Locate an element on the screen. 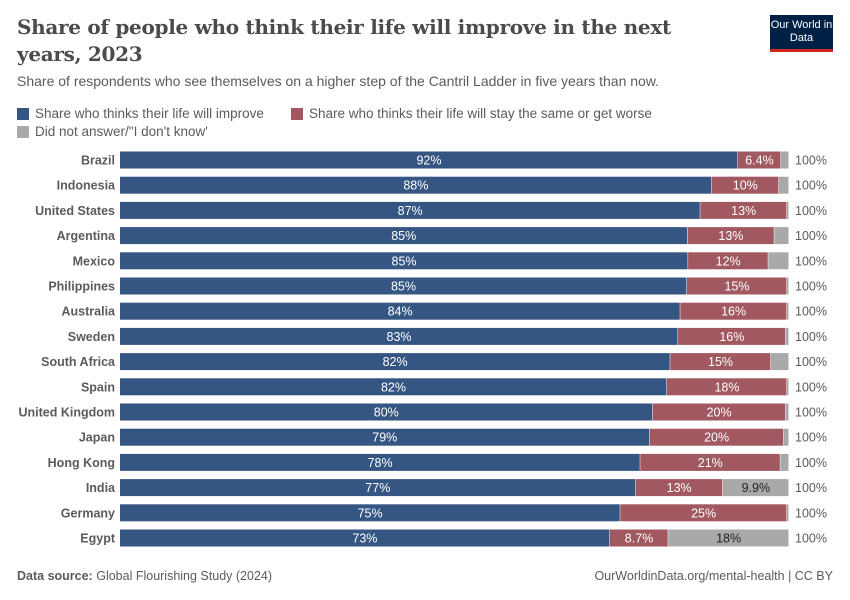 Image resolution: width=850 pixels, height=600 pixels. legend-item-improve: Share who thinks their life will improve is located at coordinates (140, 113).